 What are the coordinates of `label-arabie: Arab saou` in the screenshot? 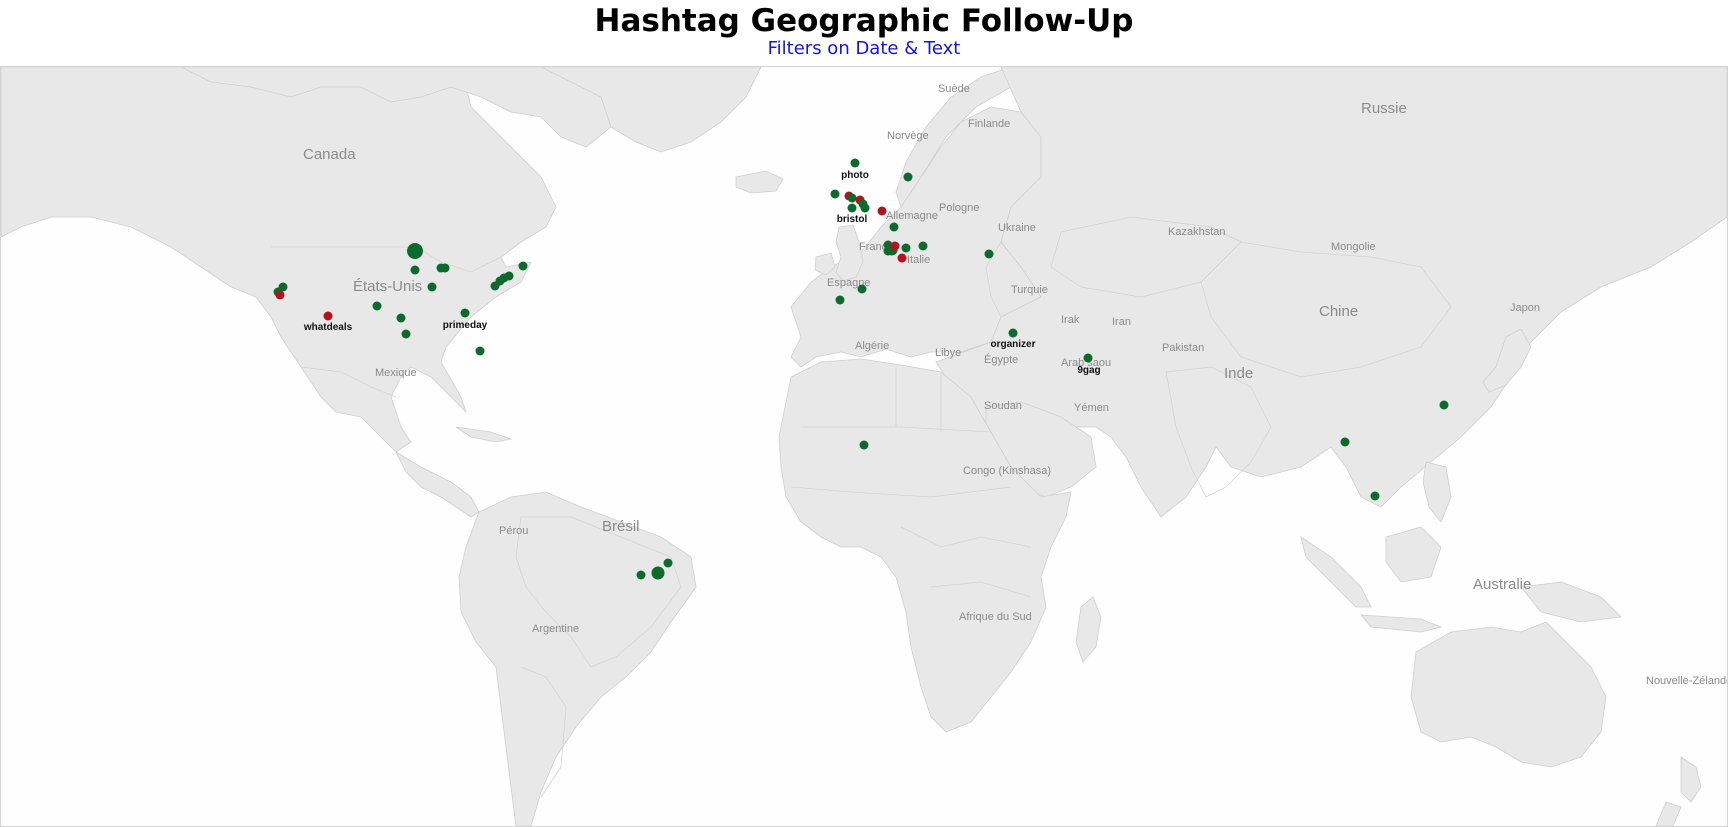 It's located at (1086, 363).